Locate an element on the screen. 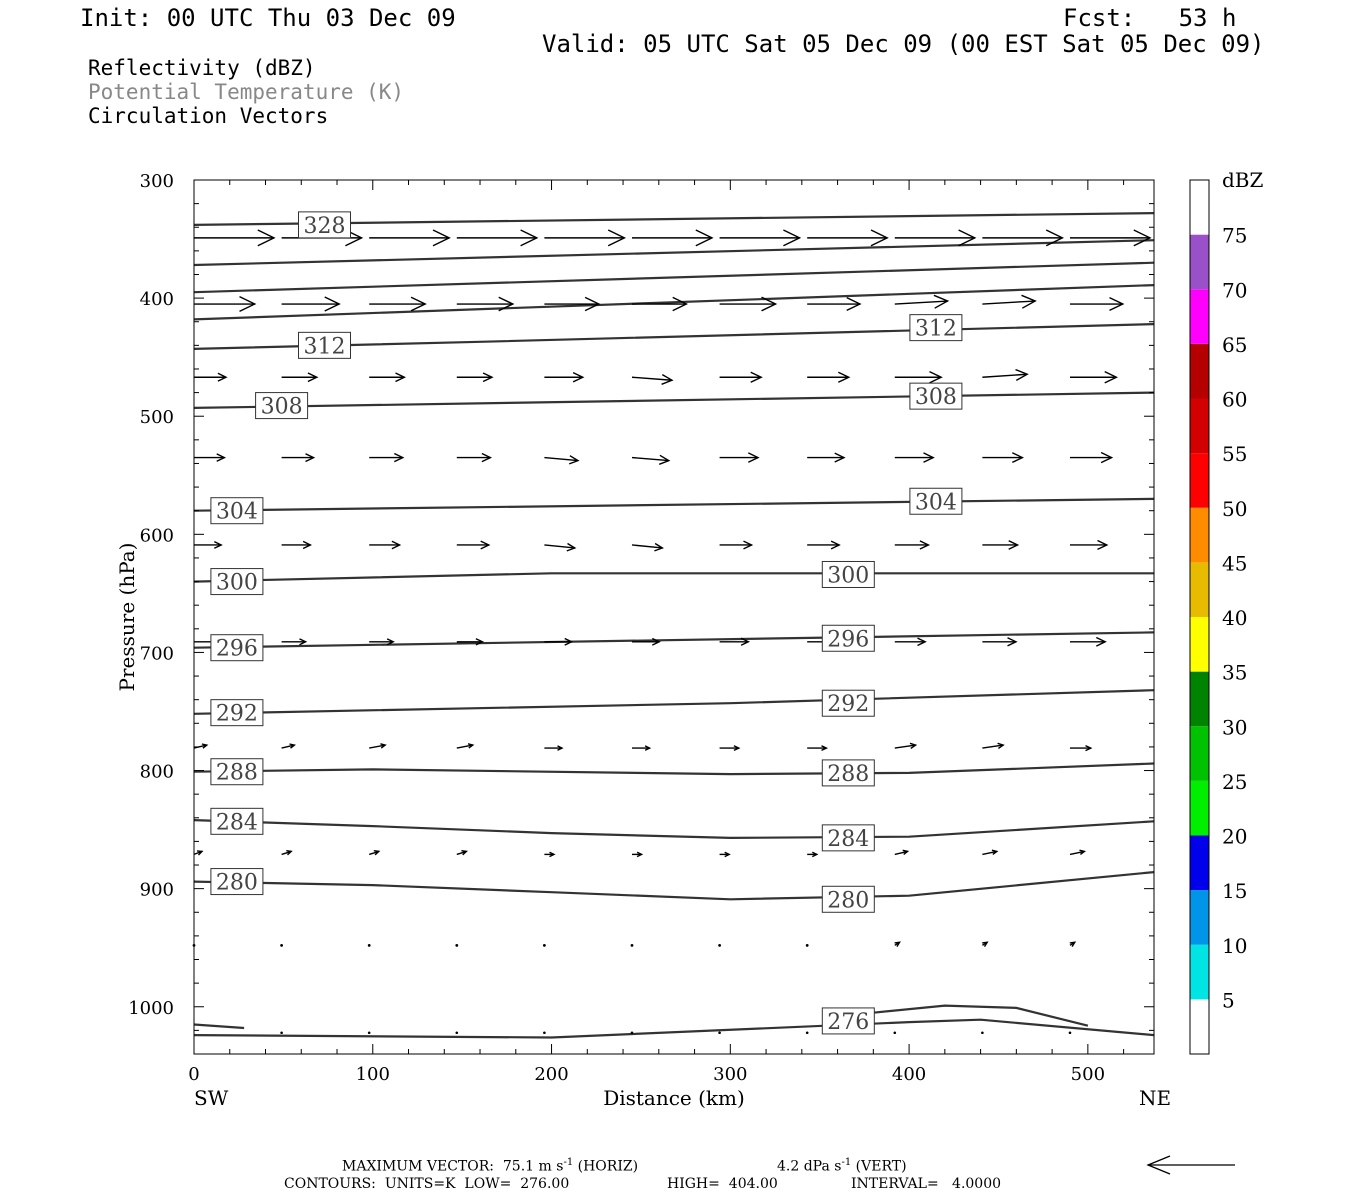 This screenshot has height=1200, width=1350. colorbar-tick-label: 45 is located at coordinates (1234, 563).